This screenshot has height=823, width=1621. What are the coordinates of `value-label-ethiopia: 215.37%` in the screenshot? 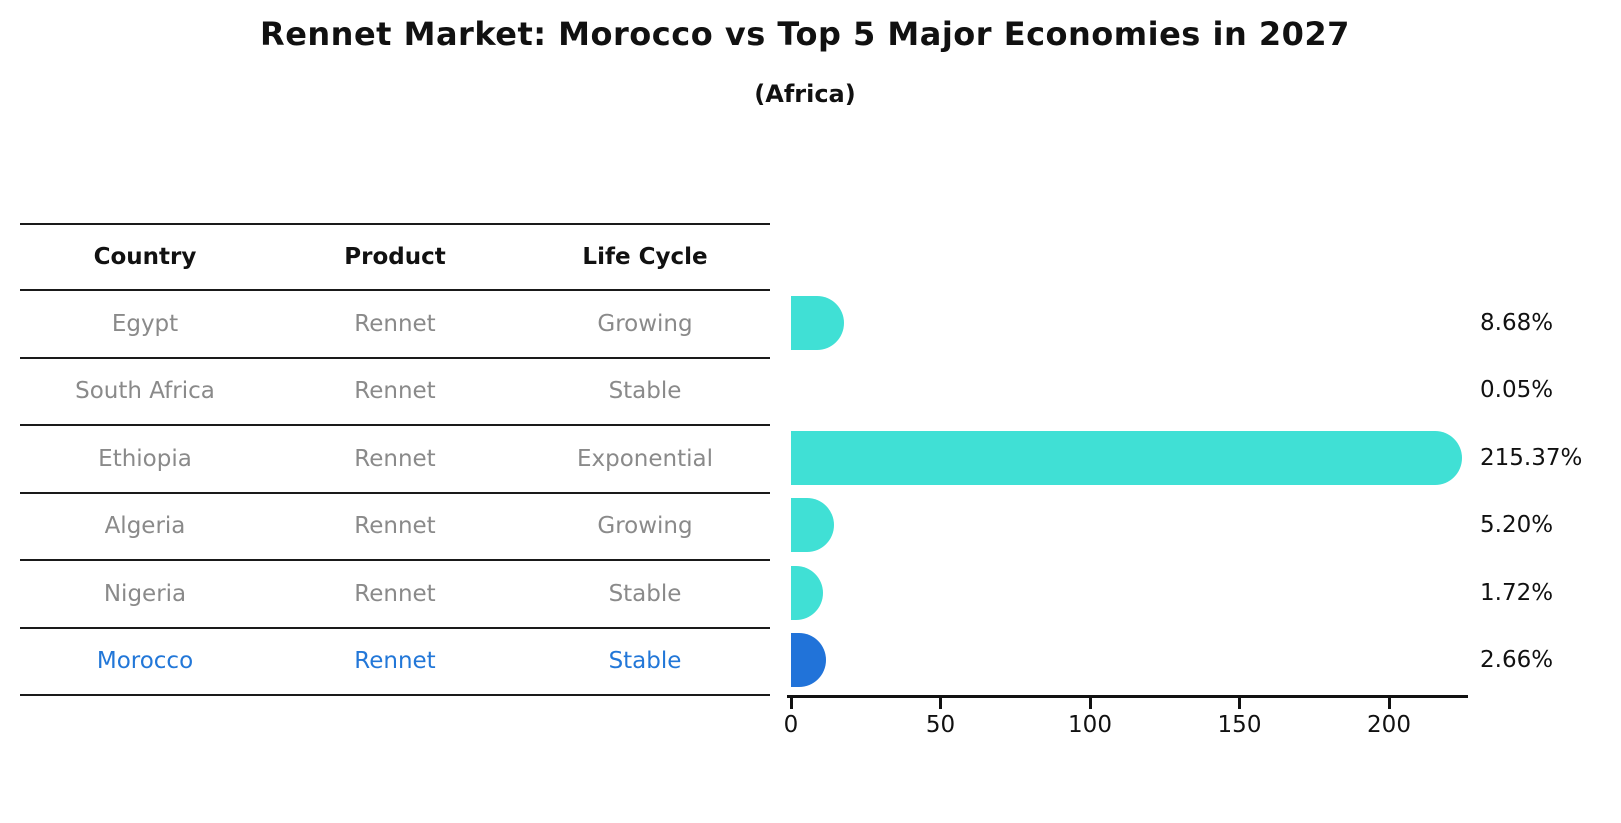 It's located at (1531, 457).